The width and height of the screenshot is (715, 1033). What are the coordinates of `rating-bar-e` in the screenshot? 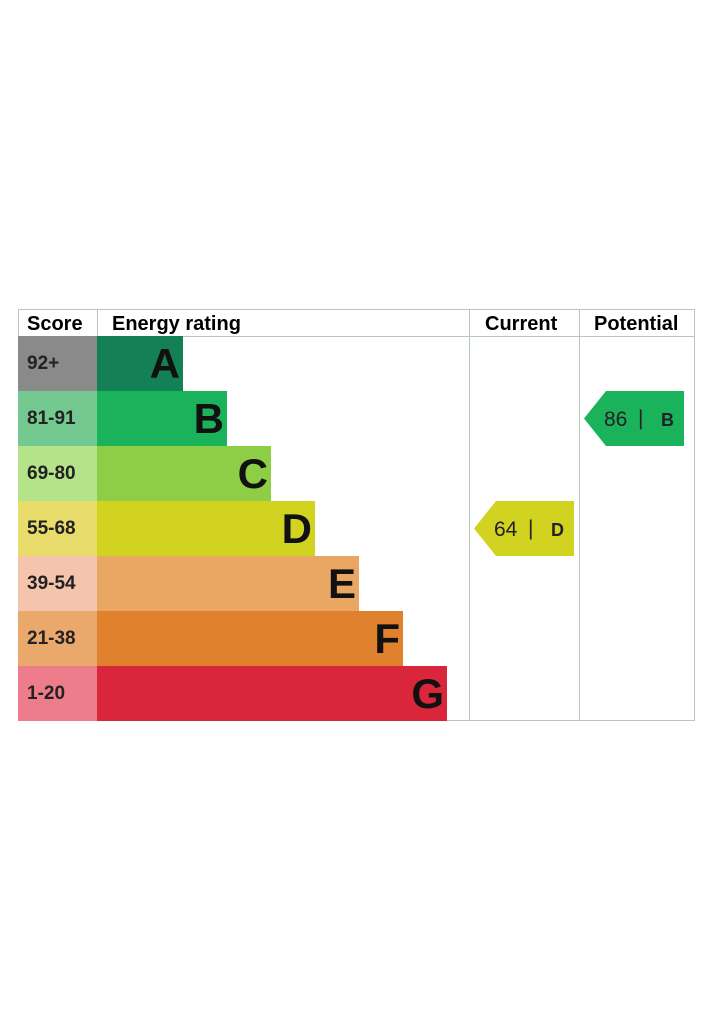 It's located at (228, 583).